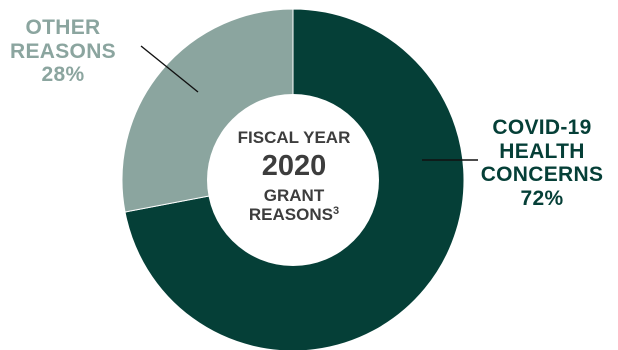 The width and height of the screenshot is (618, 350). I want to click on chart-center-title: FISCAL YEAR 2020 GRANT REASONS3, so click(294, 176).